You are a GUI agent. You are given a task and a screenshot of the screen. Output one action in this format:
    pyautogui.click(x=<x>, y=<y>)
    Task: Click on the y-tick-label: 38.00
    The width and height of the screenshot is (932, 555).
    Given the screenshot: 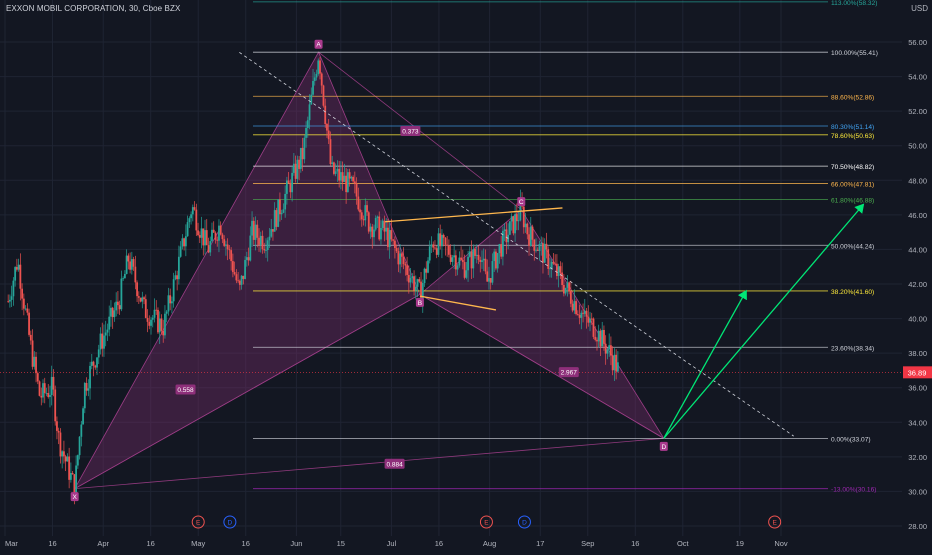 What is the action you would take?
    pyautogui.click(x=917, y=353)
    